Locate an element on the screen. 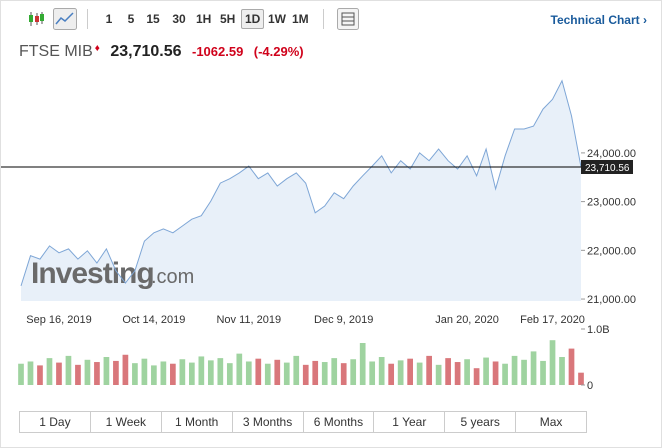 This screenshot has width=662, height=448. interval-button: 1D is located at coordinates (253, 19).